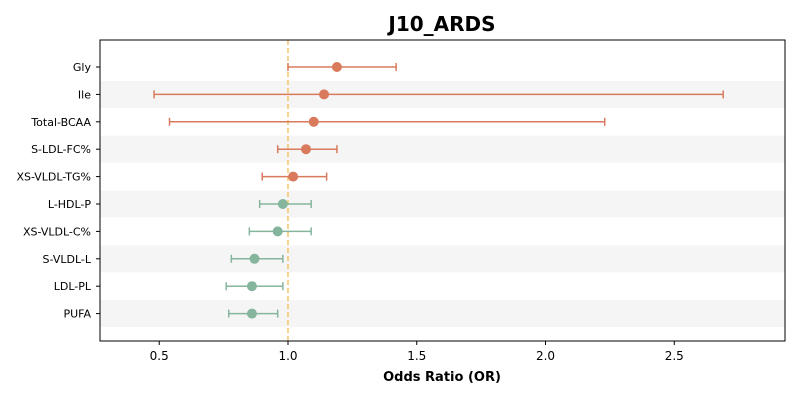 The image size is (800, 400). What do you see at coordinates (442, 377) in the screenshot?
I see `x-axis-label: Odds Ratio (OR)` at bounding box center [442, 377].